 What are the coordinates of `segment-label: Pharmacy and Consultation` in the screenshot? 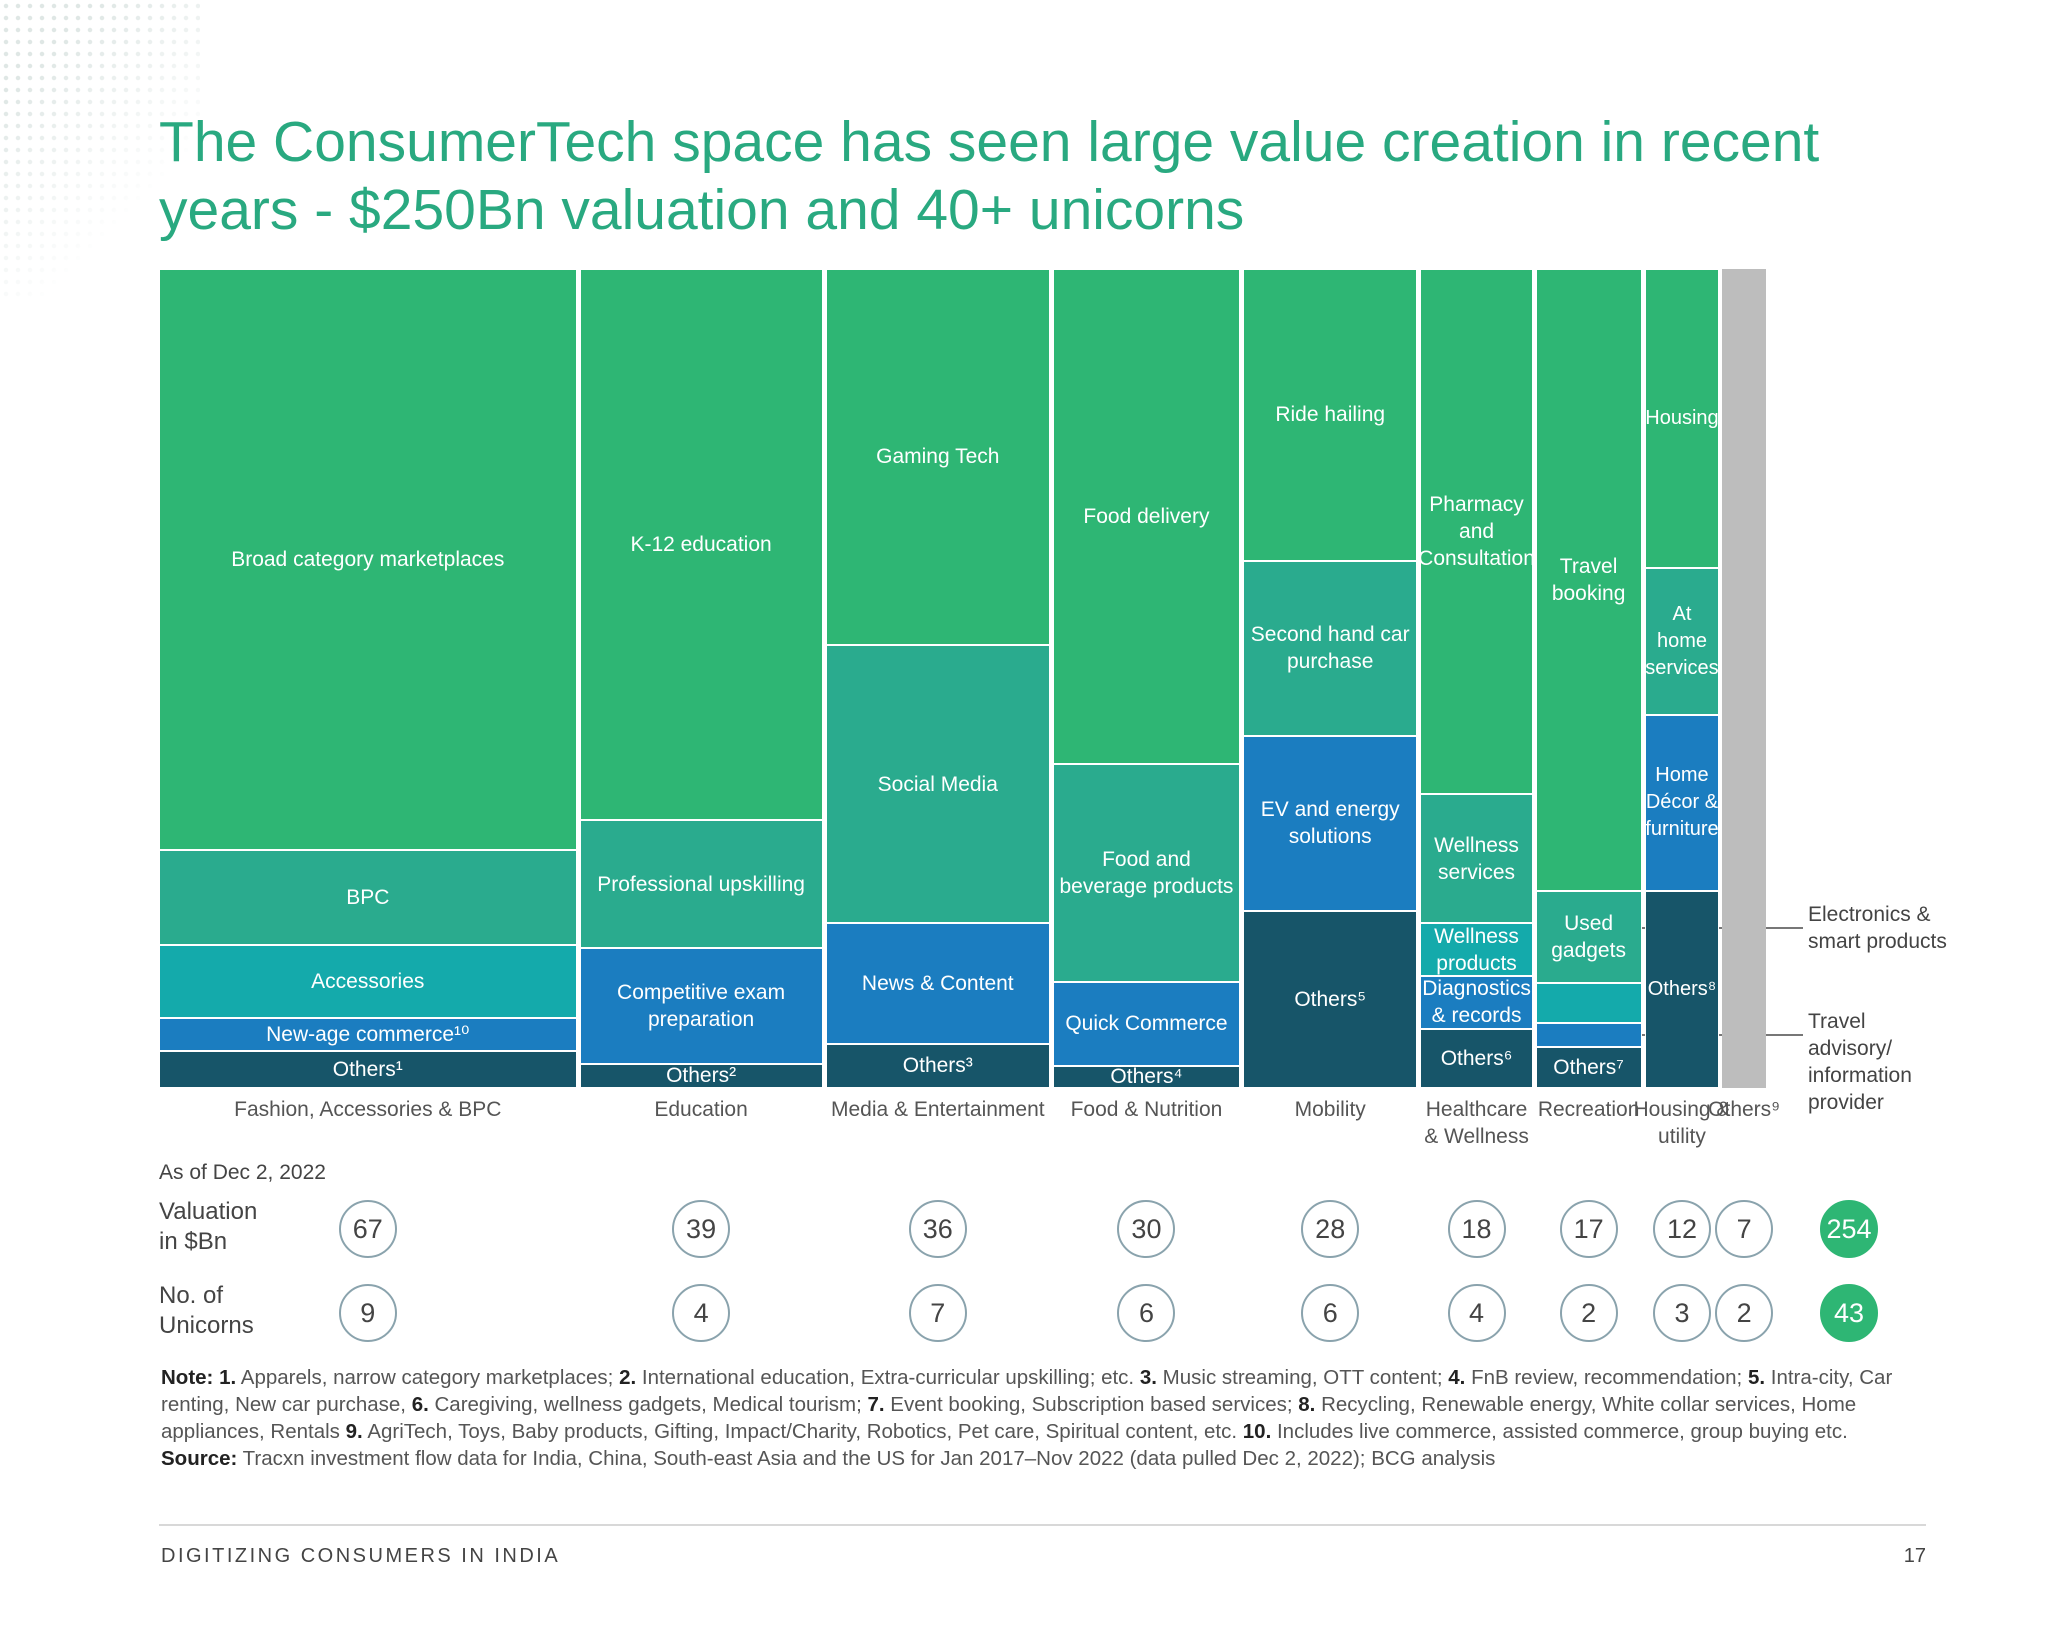 It's located at (1476, 531).